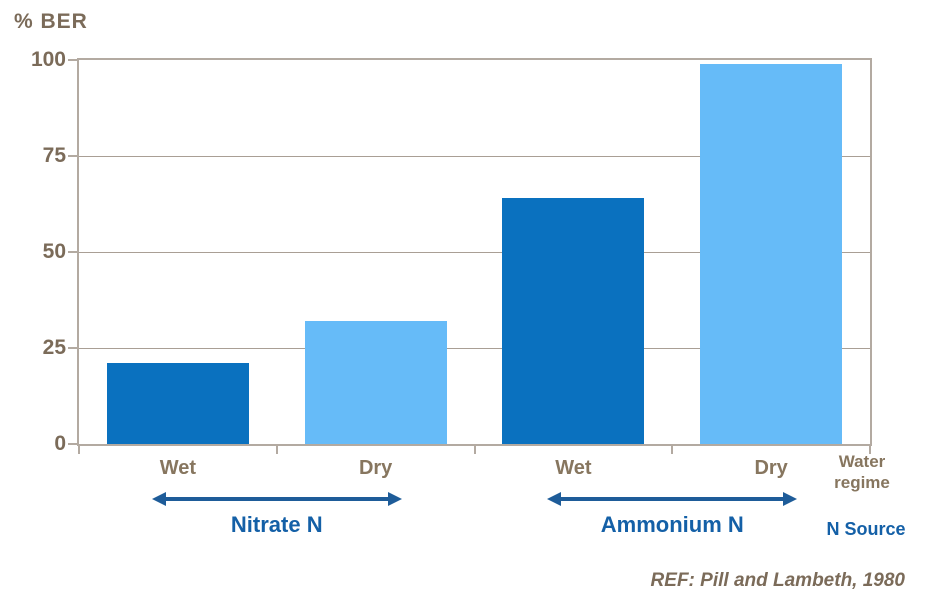 The width and height of the screenshot is (931, 608). Describe the element at coordinates (777, 580) in the screenshot. I see `reference-text: REF: Pill and Lambeth, 1980` at that location.